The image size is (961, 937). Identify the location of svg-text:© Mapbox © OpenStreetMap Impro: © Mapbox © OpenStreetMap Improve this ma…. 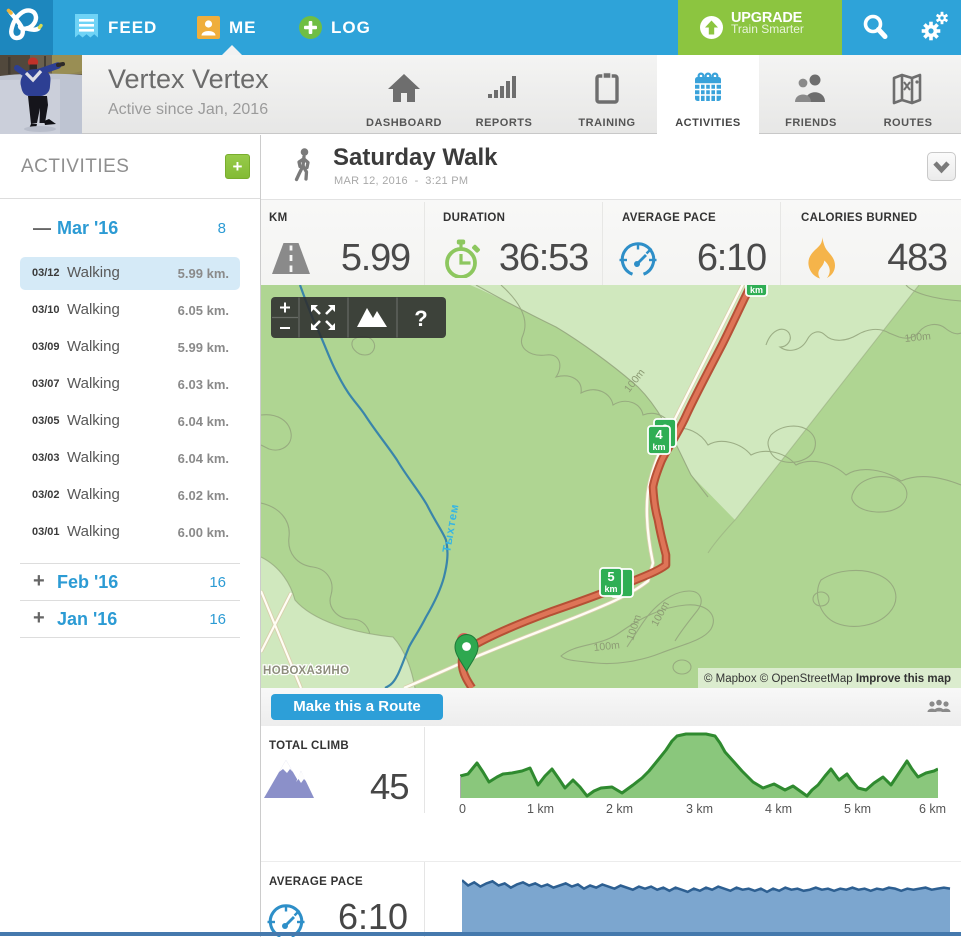
(827, 679).